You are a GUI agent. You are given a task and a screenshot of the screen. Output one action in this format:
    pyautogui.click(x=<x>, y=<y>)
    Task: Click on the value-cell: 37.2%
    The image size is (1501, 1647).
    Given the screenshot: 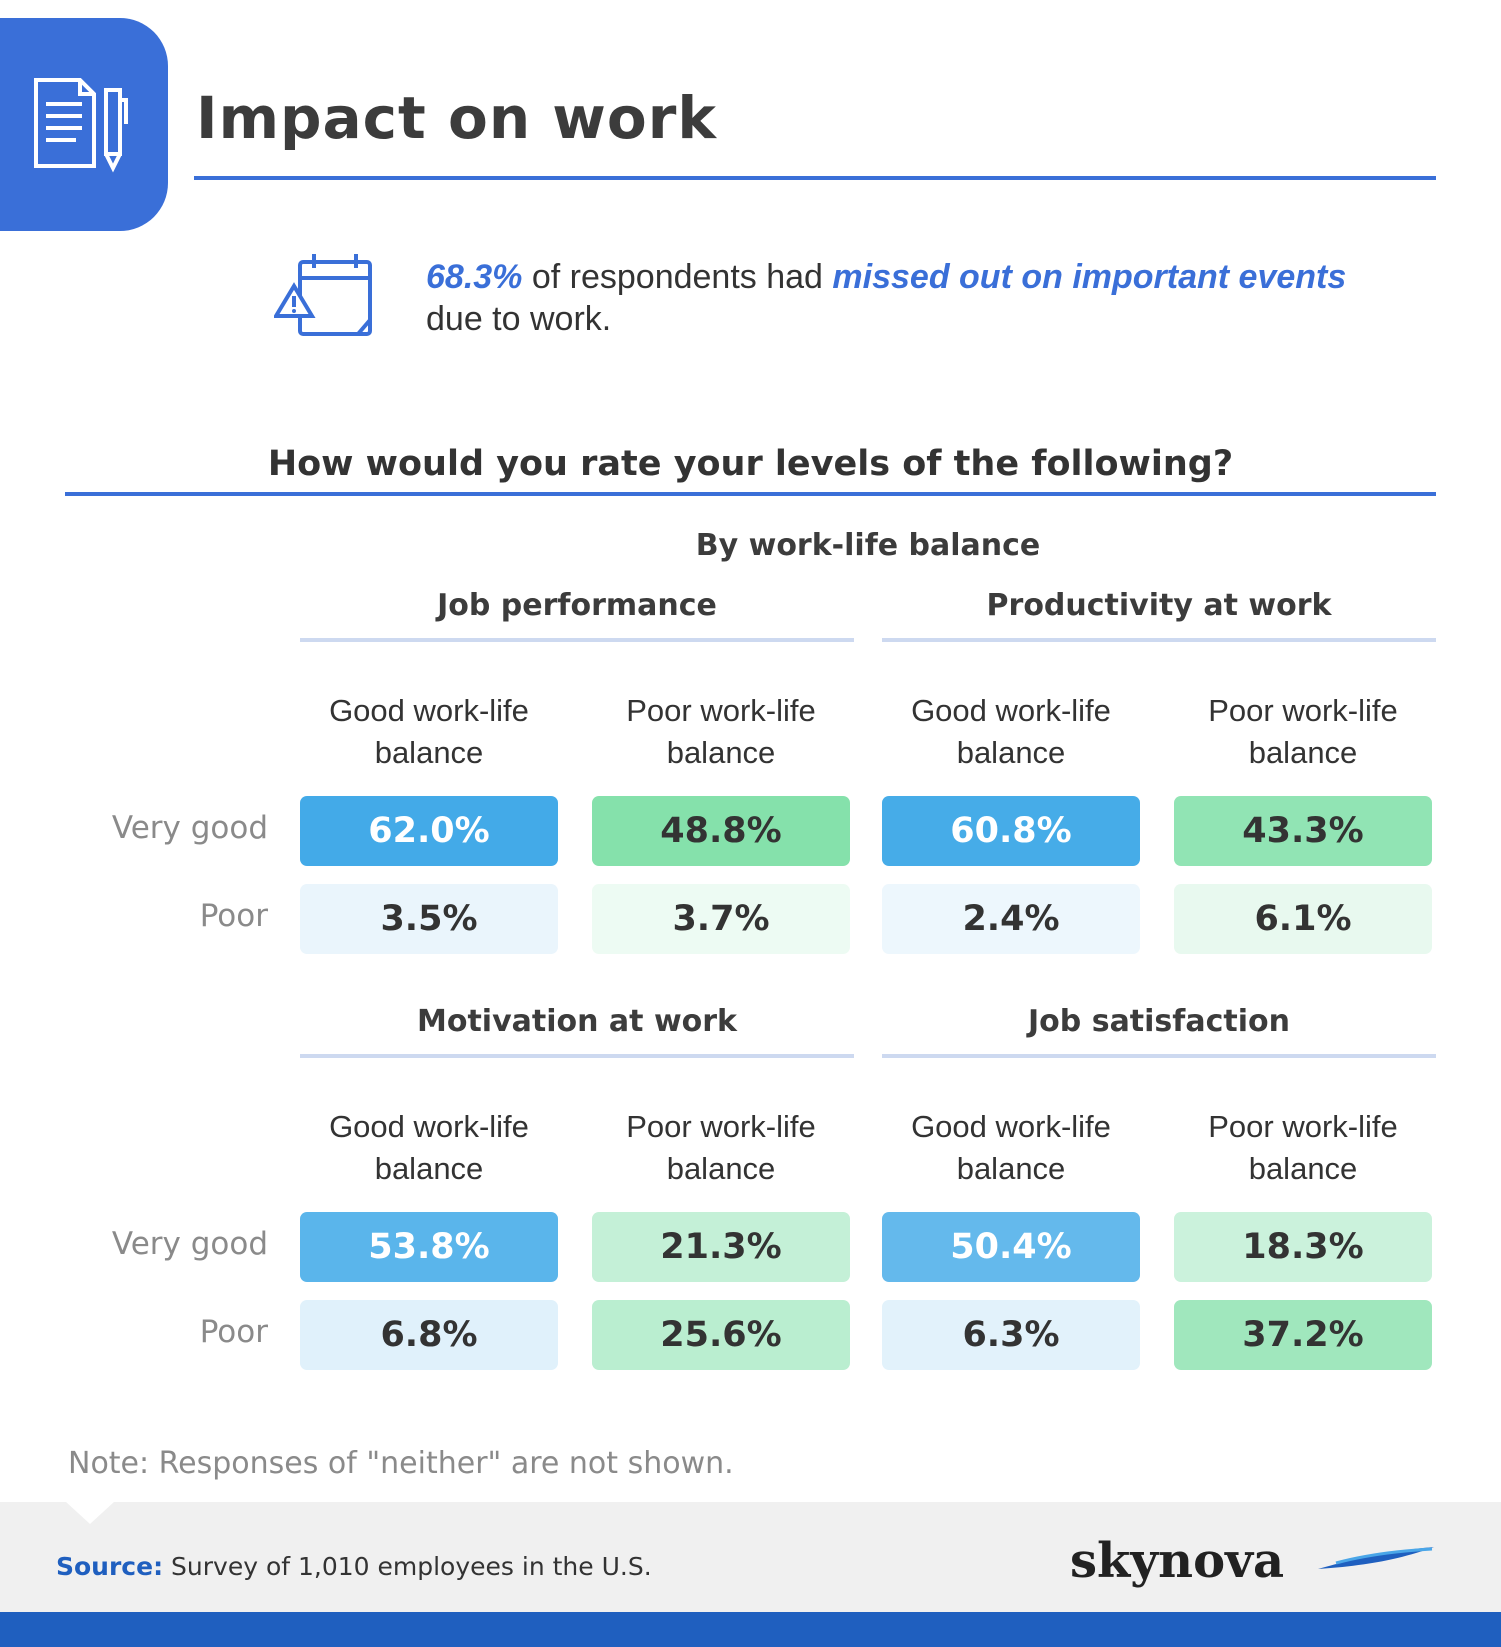 What is the action you would take?
    pyautogui.click(x=1303, y=1335)
    